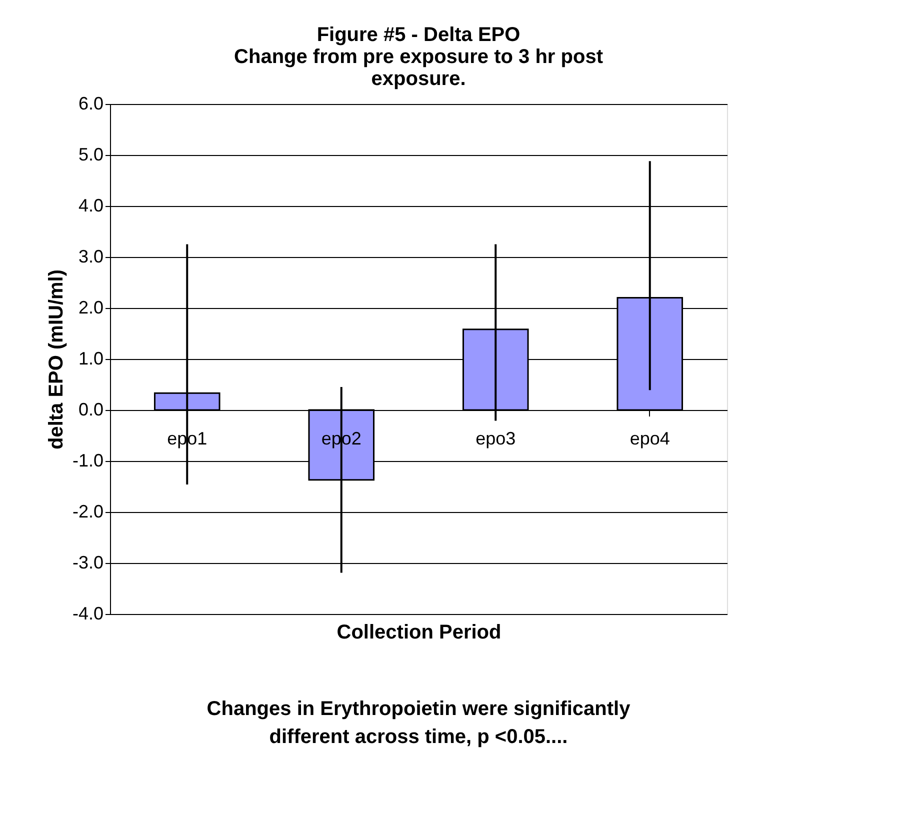 This screenshot has height=815, width=912. What do you see at coordinates (91, 410) in the screenshot?
I see `y-tick-label: 0.0` at bounding box center [91, 410].